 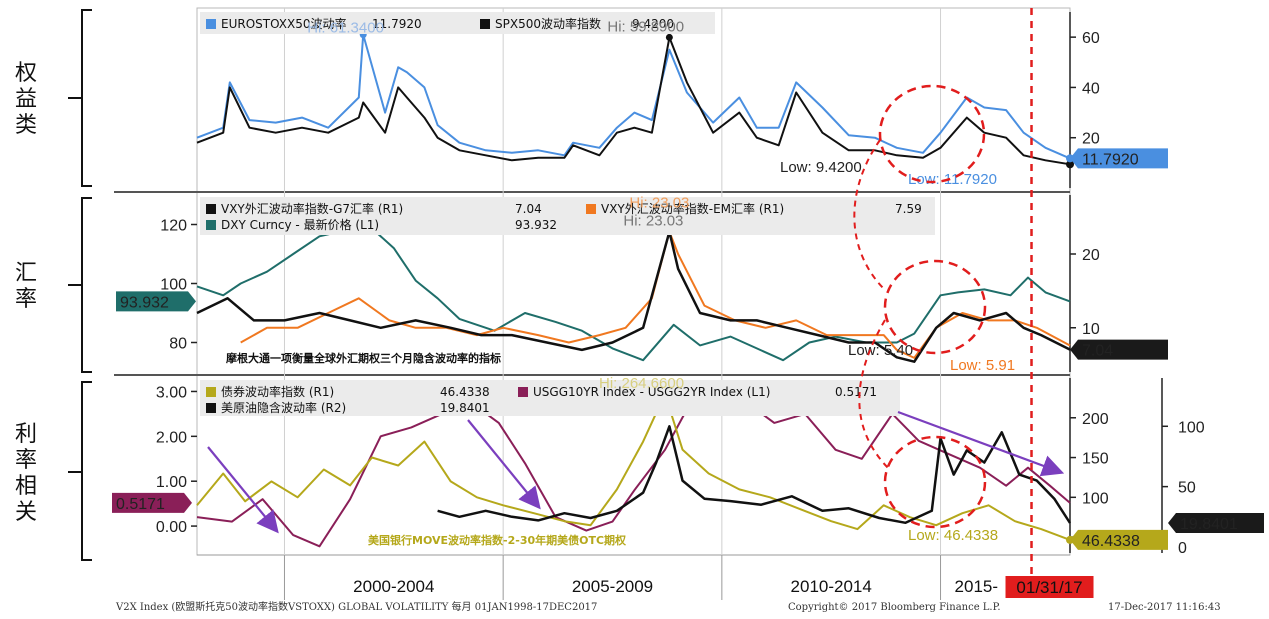 I want to click on current-date-label: 01/31/17, so click(x=1049, y=587).